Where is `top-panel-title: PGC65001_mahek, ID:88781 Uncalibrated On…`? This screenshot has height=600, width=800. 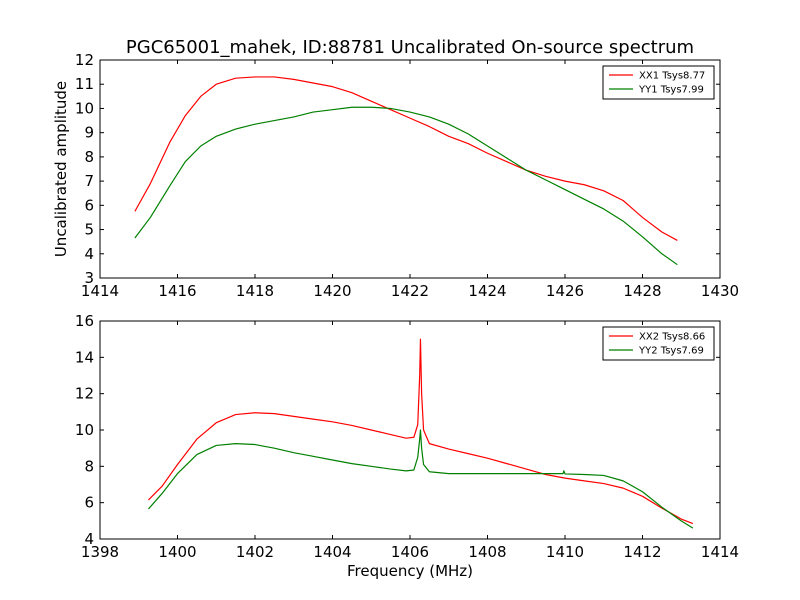 top-panel-title: PGC65001_mahek, ID:88781 Uncalibrated On… is located at coordinates (410, 47).